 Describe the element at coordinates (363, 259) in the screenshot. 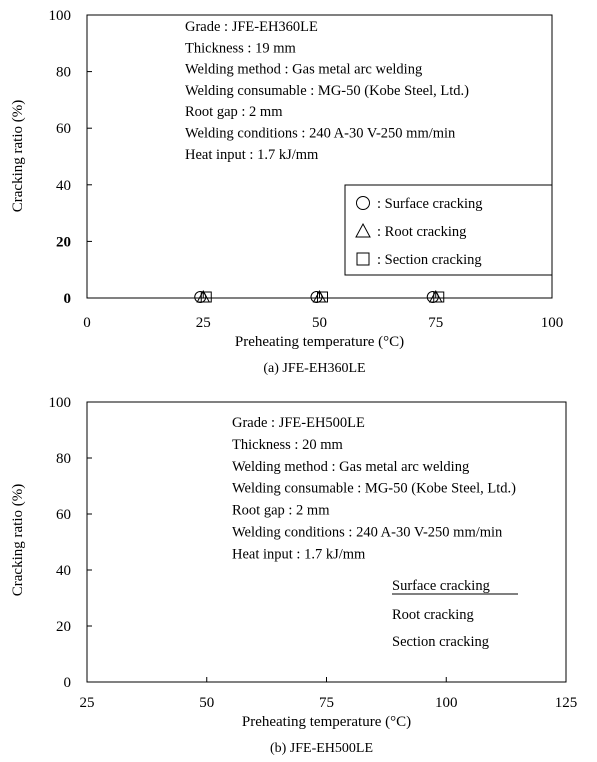

I see `legend-square-icon` at that location.